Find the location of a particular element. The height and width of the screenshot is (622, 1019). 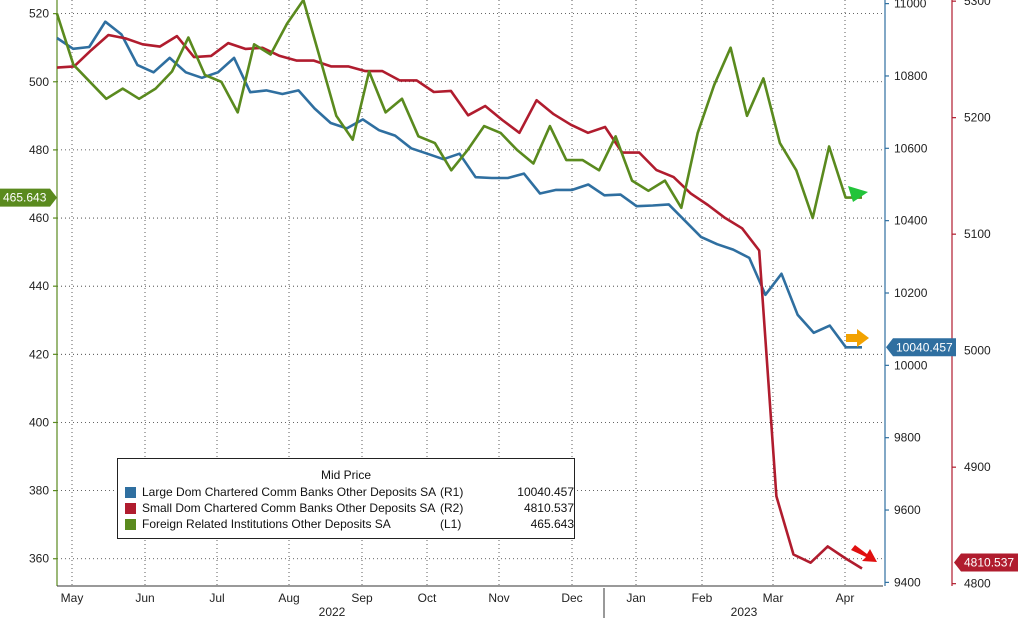

l1-tick-label: 480 is located at coordinates (39, 150).